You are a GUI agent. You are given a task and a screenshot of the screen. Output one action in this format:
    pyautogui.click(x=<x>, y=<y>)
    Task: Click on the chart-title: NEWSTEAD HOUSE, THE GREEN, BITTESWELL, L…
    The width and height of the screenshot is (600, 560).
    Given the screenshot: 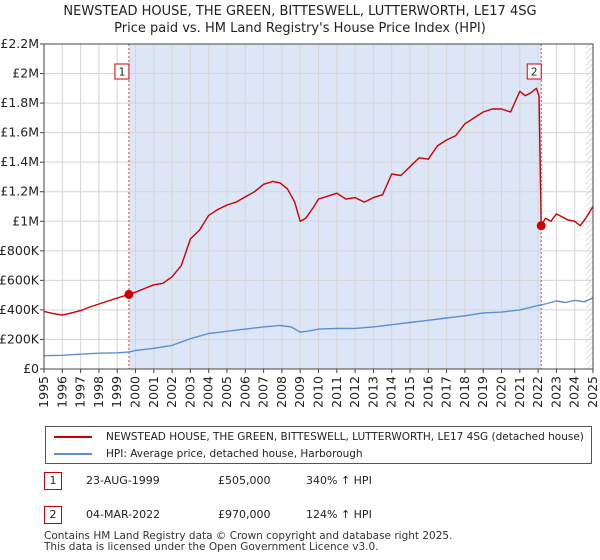 What is the action you would take?
    pyautogui.click(x=299, y=11)
    